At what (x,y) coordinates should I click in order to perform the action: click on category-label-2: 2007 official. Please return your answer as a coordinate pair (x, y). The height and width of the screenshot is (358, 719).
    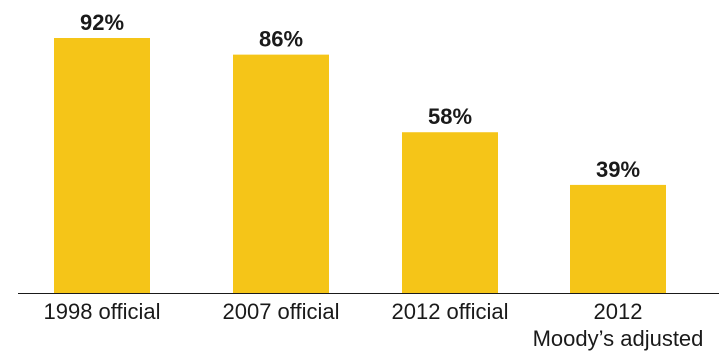
    Looking at the image, I should click on (280, 311).